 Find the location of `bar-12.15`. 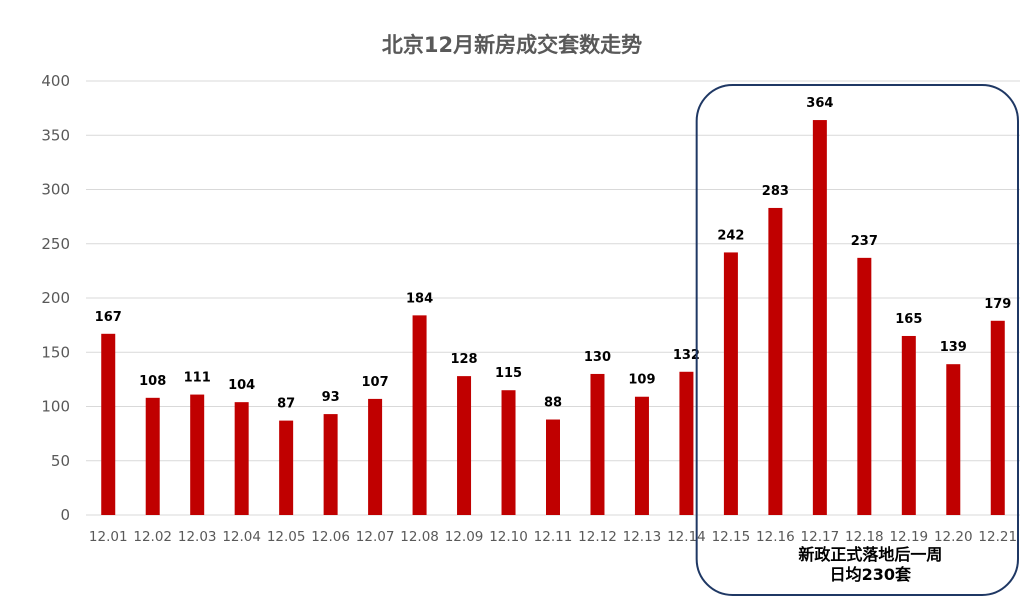

bar-12.15 is located at coordinates (730, 383).